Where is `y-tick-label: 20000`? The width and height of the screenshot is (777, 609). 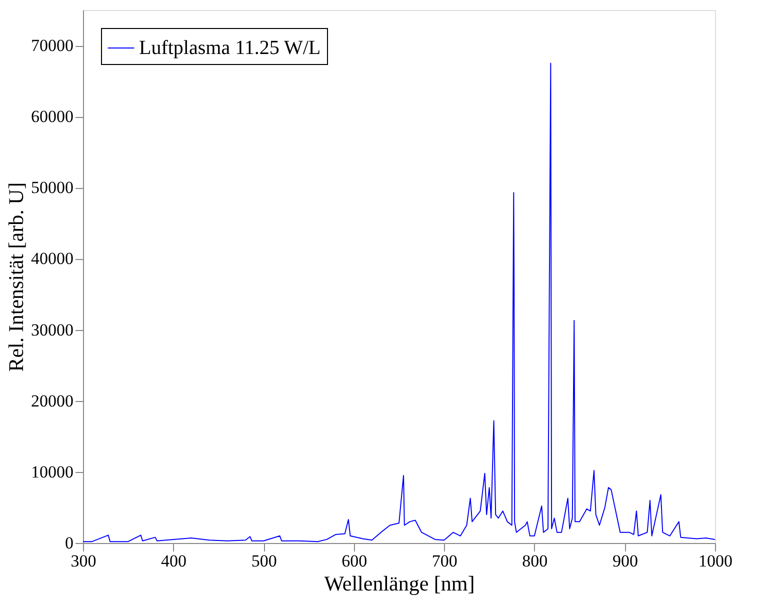
y-tick-label: 20000 is located at coordinates (52, 400).